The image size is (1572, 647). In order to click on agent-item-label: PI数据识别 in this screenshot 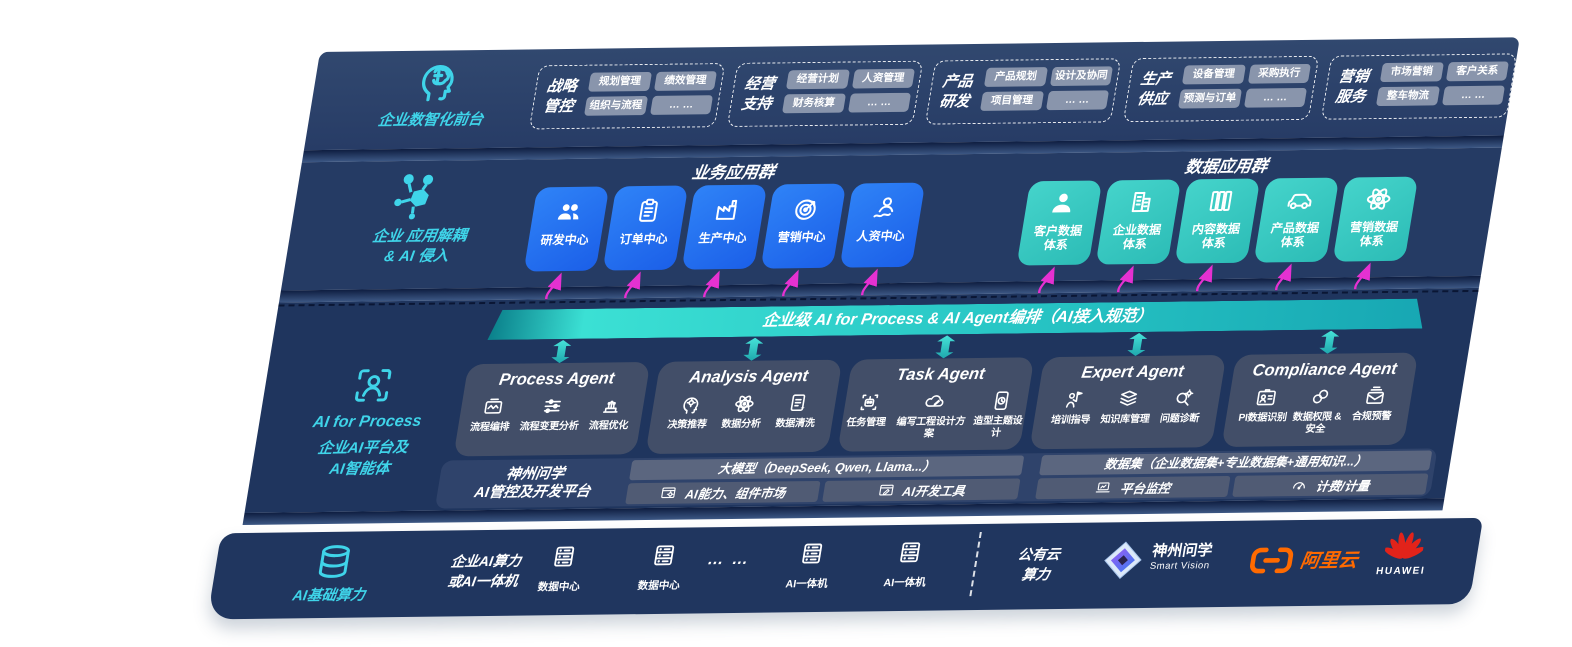, I will do `click(1262, 418)`.